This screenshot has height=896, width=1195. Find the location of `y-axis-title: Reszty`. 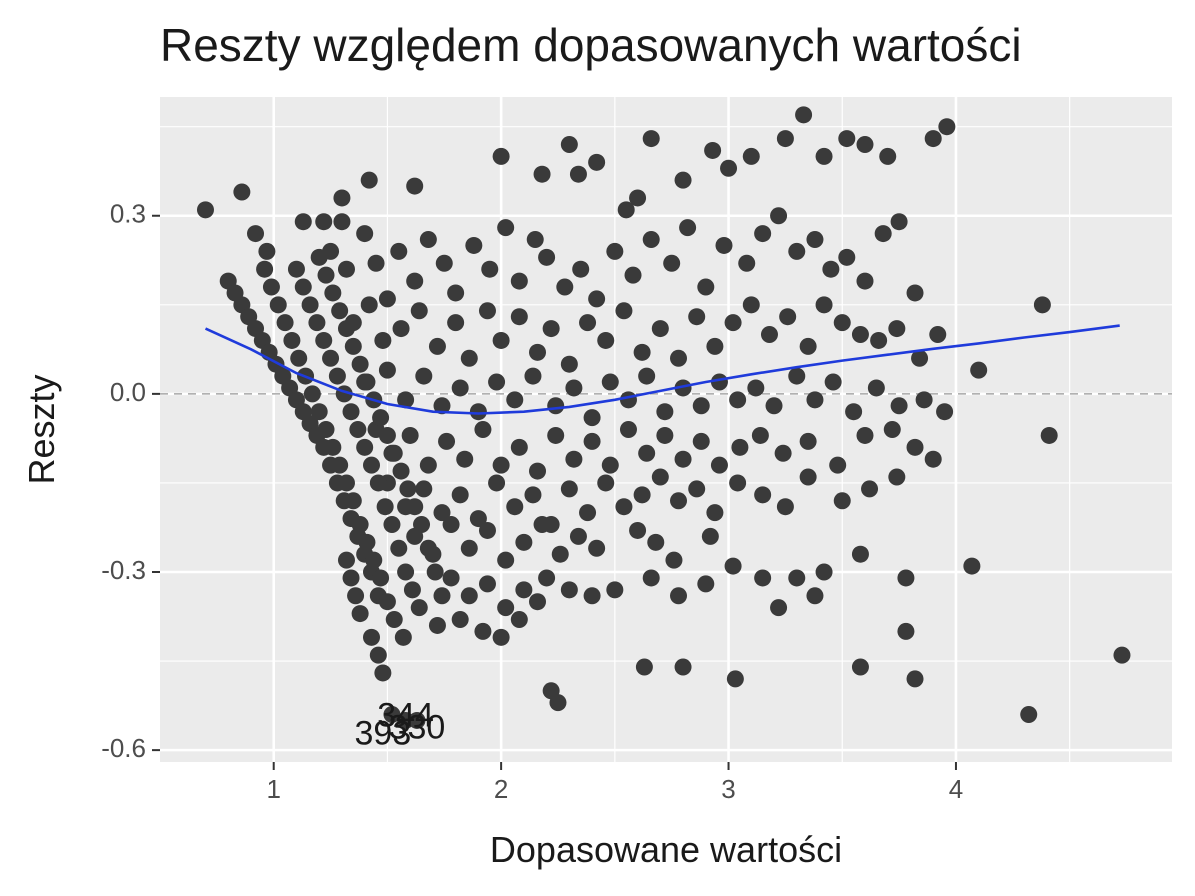

y-axis-title: Reszty is located at coordinates (41, 429).